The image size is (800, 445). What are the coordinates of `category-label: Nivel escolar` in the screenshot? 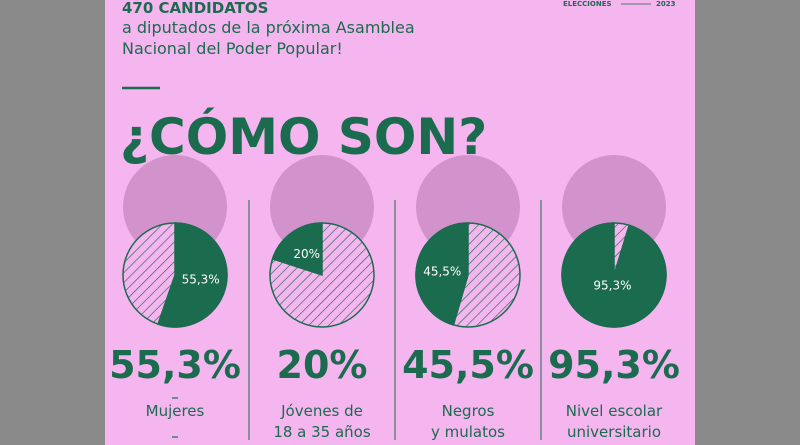 It's located at (614, 411).